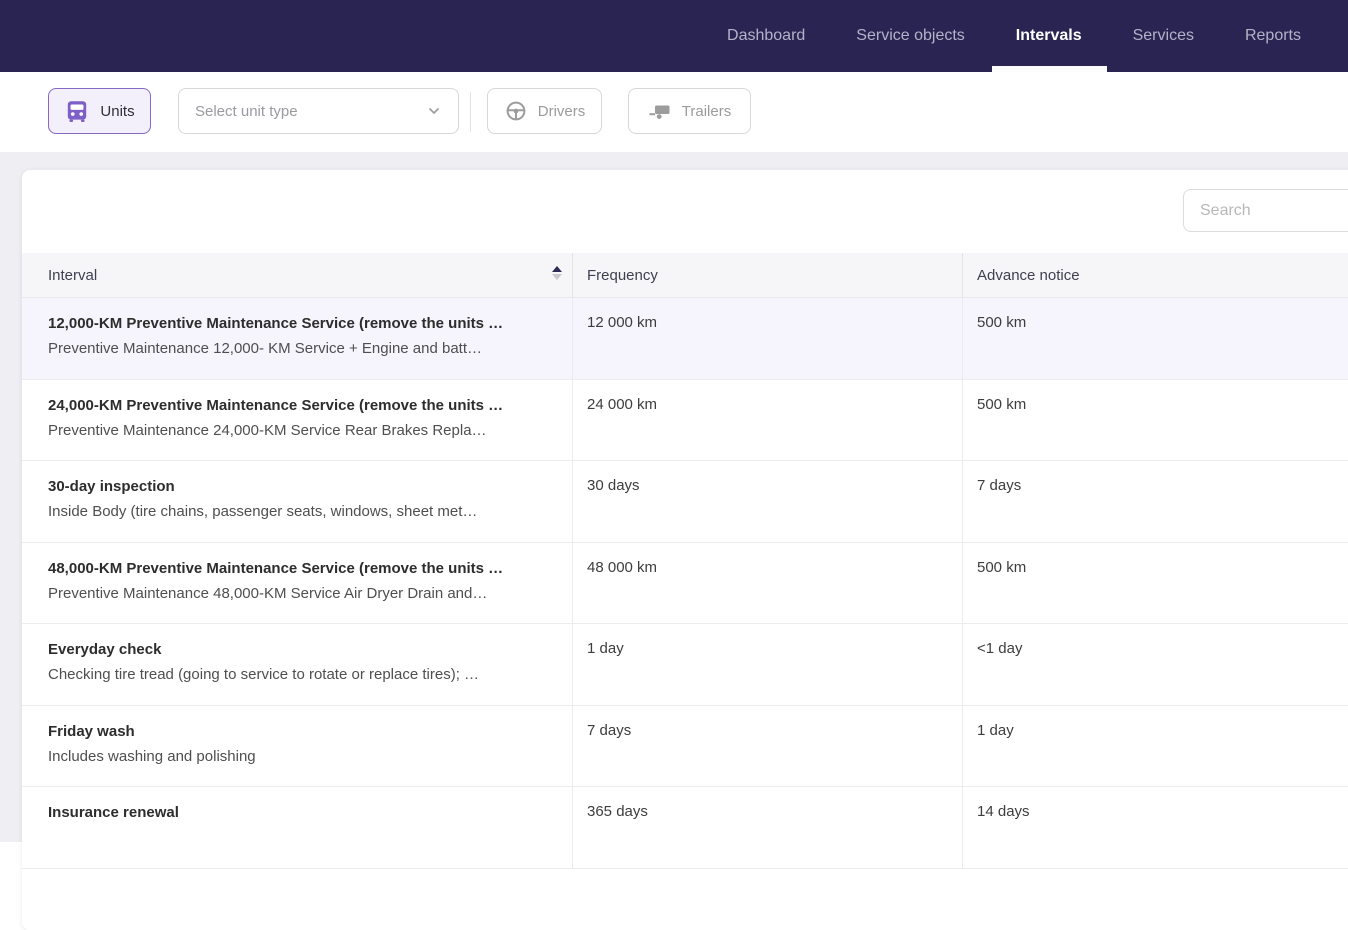 The height and width of the screenshot is (930, 1348). Describe the element at coordinates (767, 501) in the screenshot. I see `frequency-cell: 30 days` at that location.